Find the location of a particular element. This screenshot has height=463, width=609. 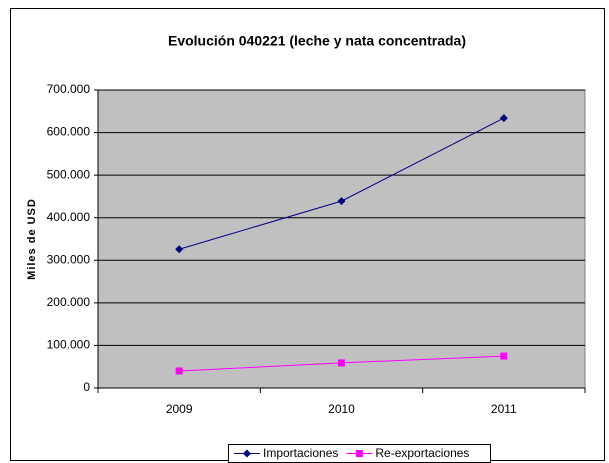

y-tick-label: 200.000 is located at coordinates (69, 302).